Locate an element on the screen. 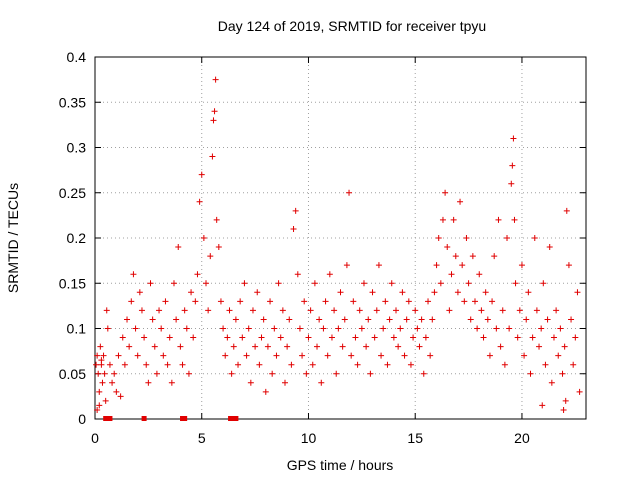 The width and height of the screenshot is (640, 480). y-tick-label: 0.05 is located at coordinates (72, 374).